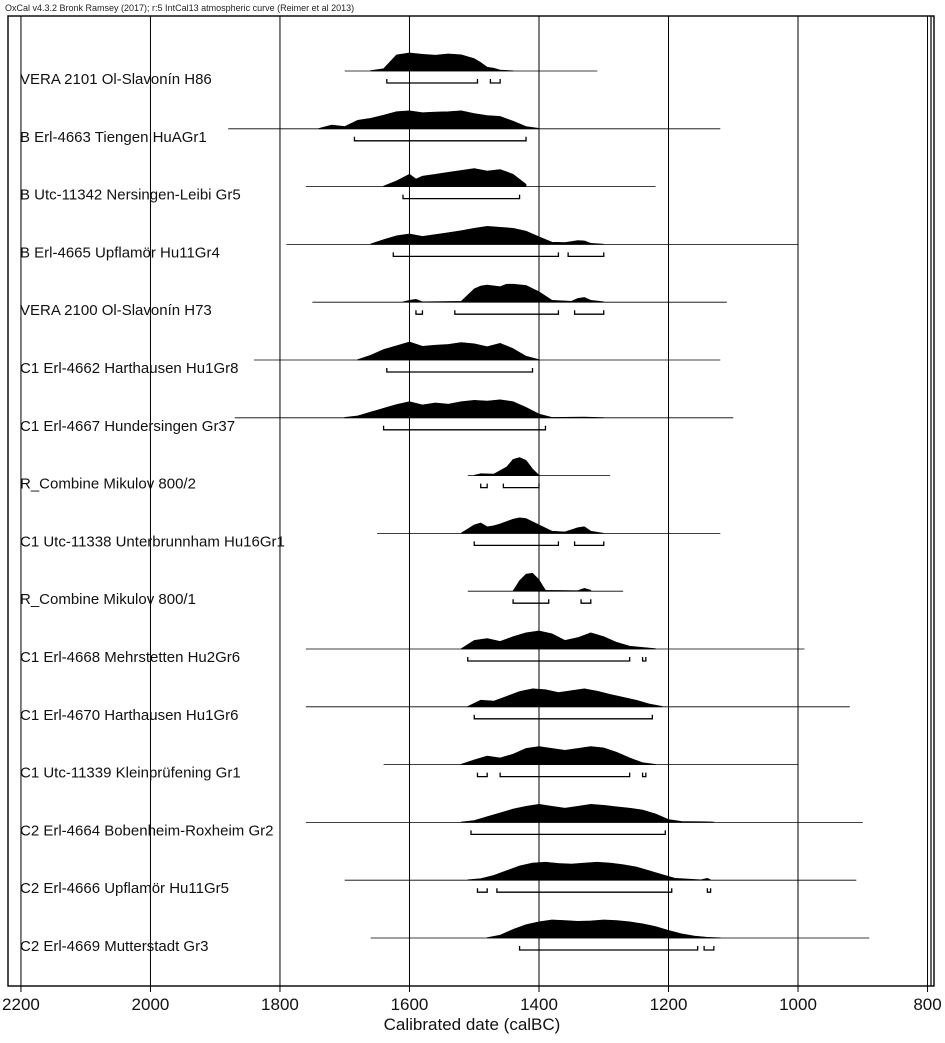 The image size is (945, 1043). I want to click on distribution-label: C2 Erl-4669 Mutterstadt Gr3, so click(114, 946).